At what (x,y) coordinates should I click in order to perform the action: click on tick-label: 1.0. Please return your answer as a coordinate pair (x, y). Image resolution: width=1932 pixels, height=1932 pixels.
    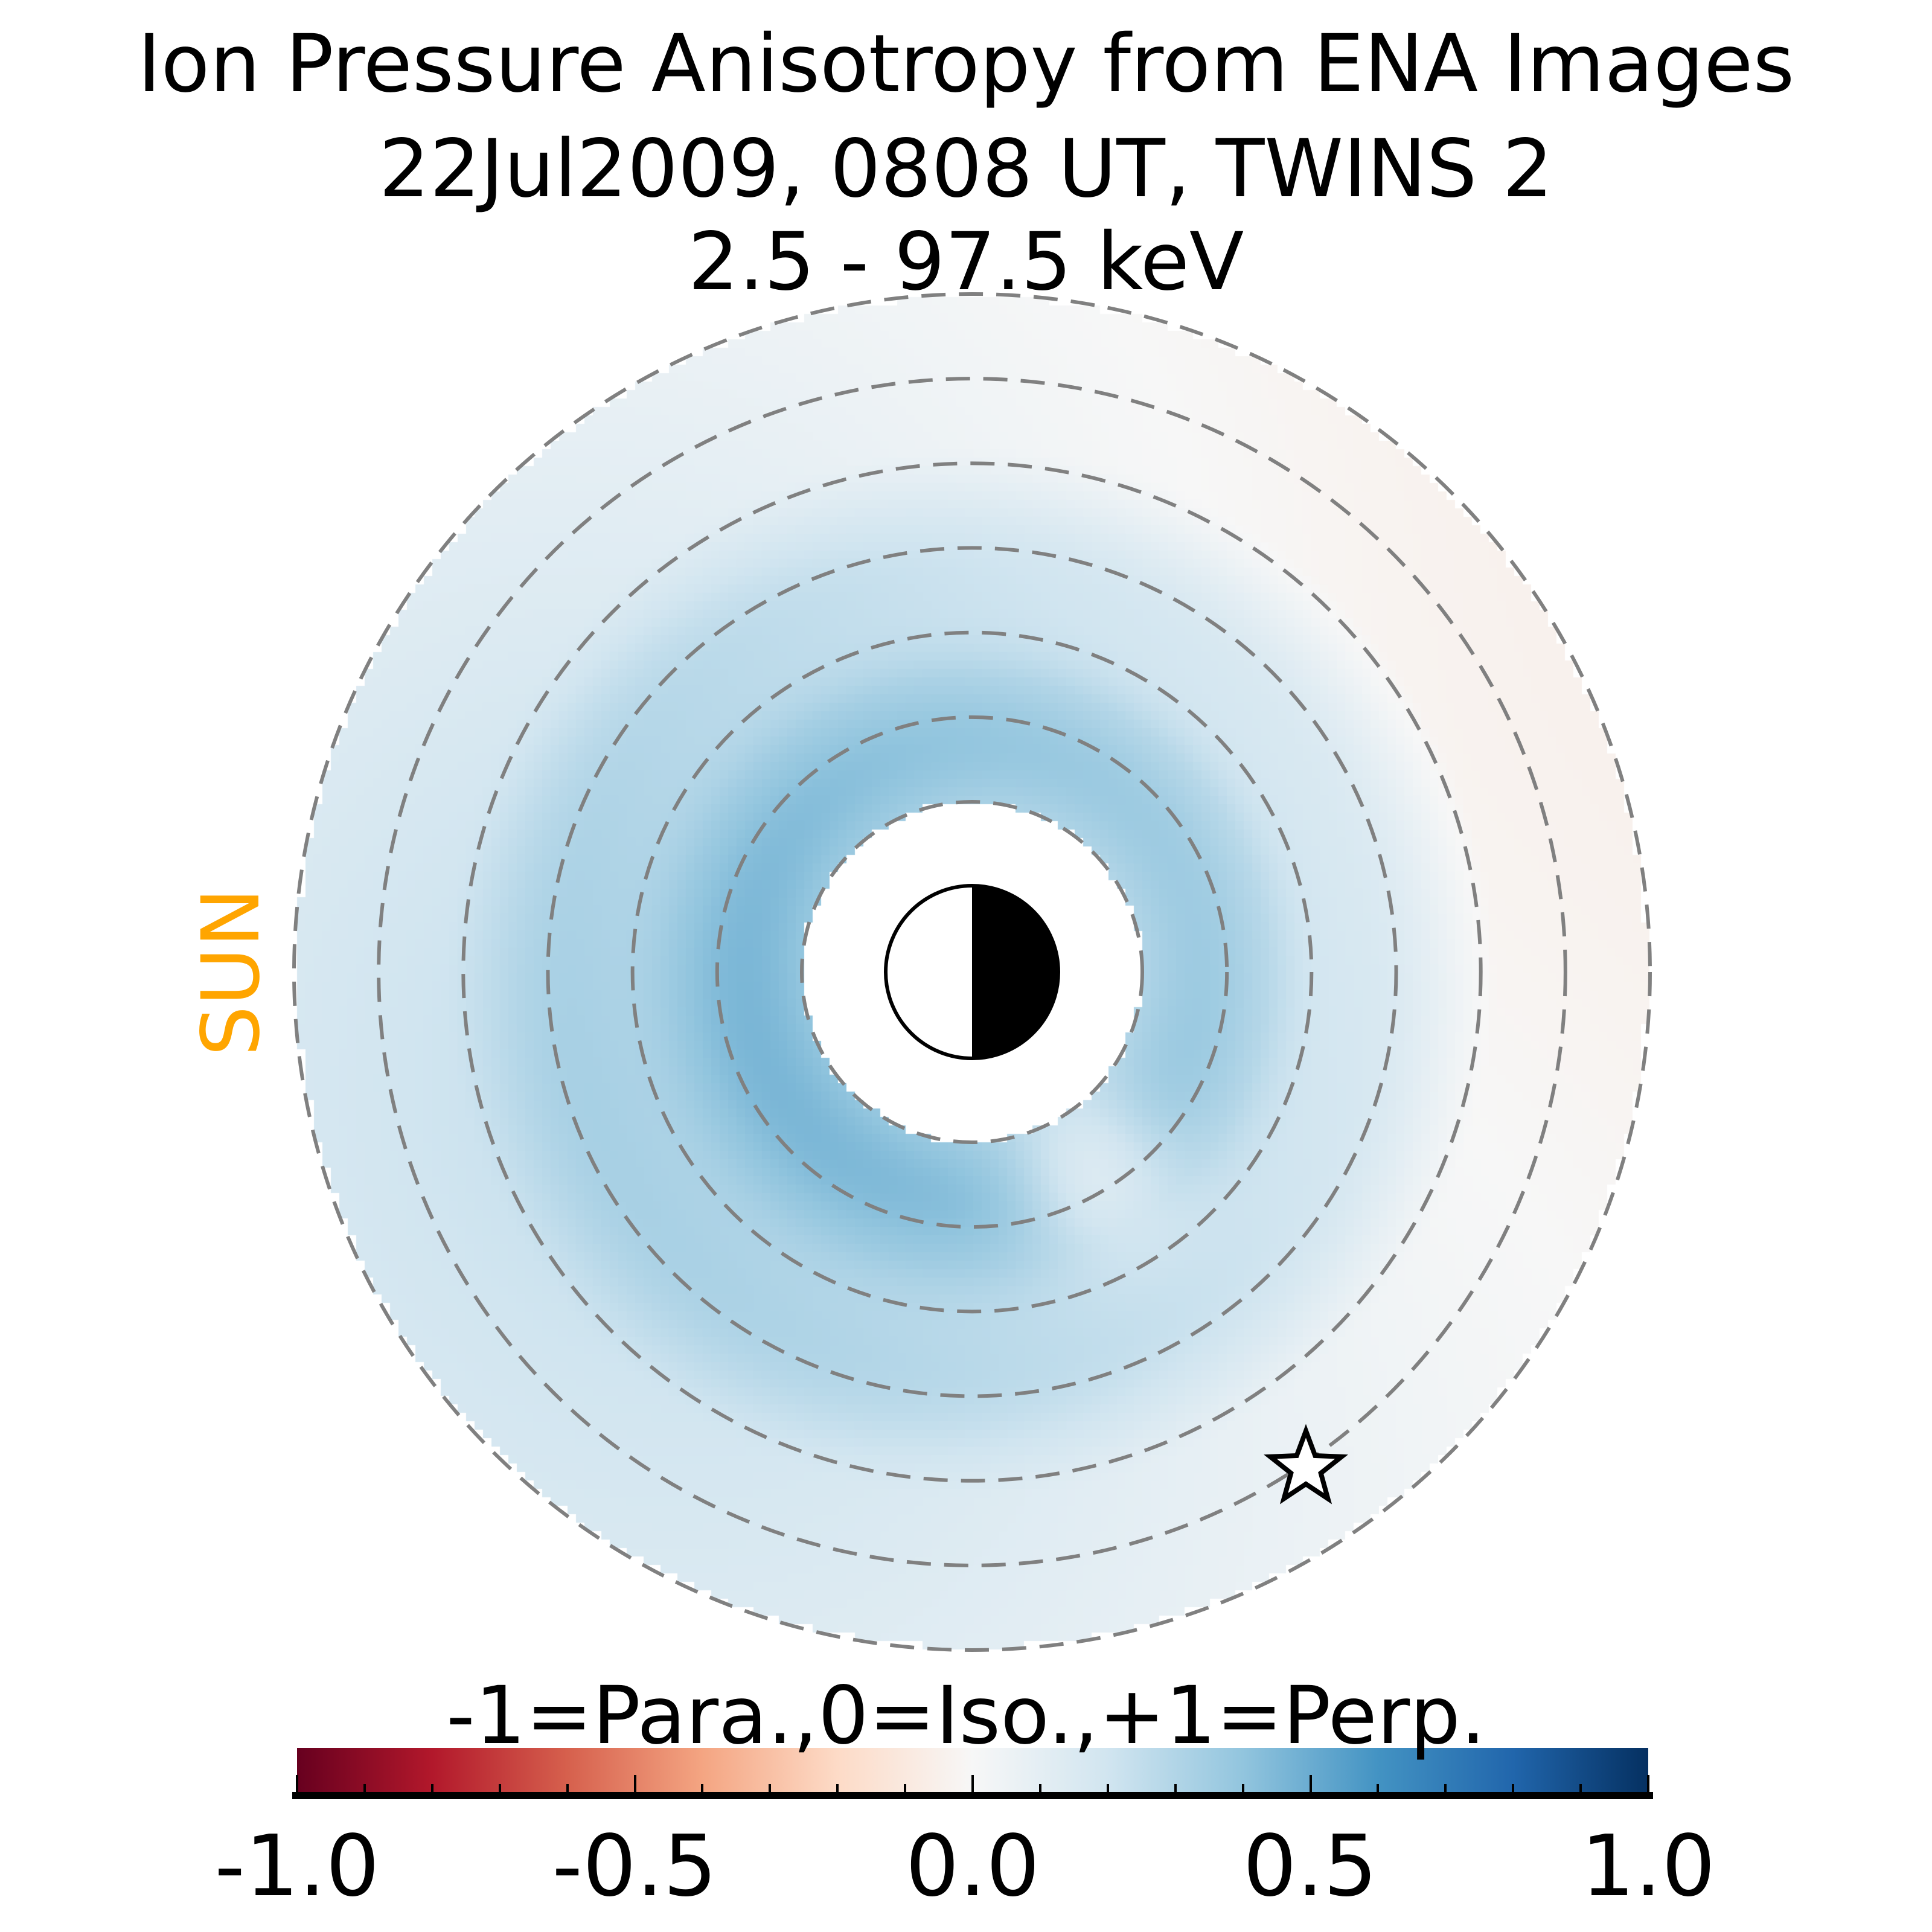
    Looking at the image, I should click on (1649, 1867).